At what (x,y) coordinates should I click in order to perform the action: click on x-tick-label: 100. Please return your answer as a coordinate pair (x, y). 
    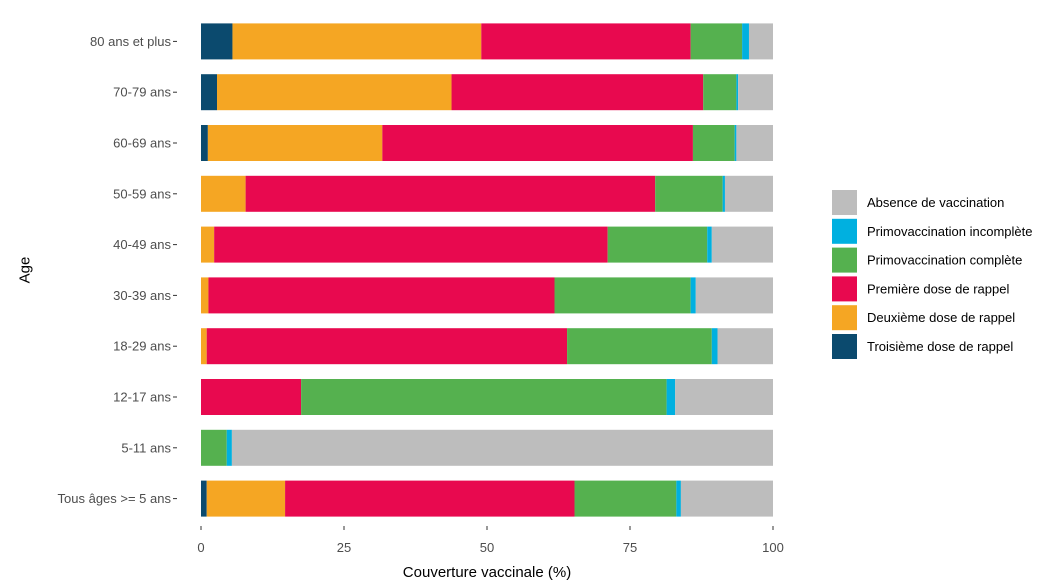
    Looking at the image, I should click on (773, 547).